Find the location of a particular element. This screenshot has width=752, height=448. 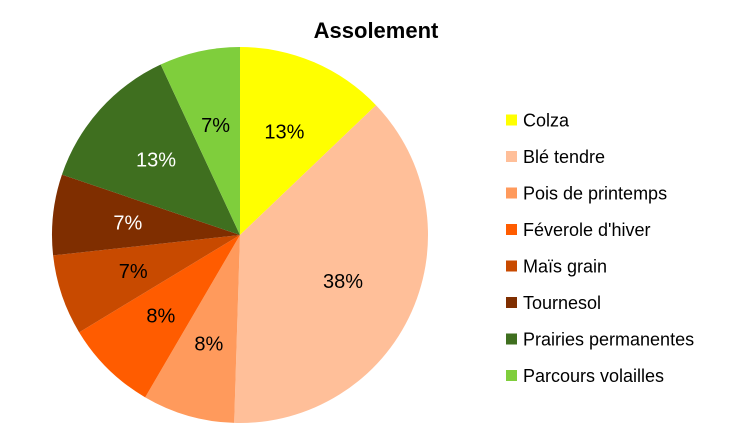

legend-label-feverole-d-hiver: Féverole d'hiver is located at coordinates (587, 230).